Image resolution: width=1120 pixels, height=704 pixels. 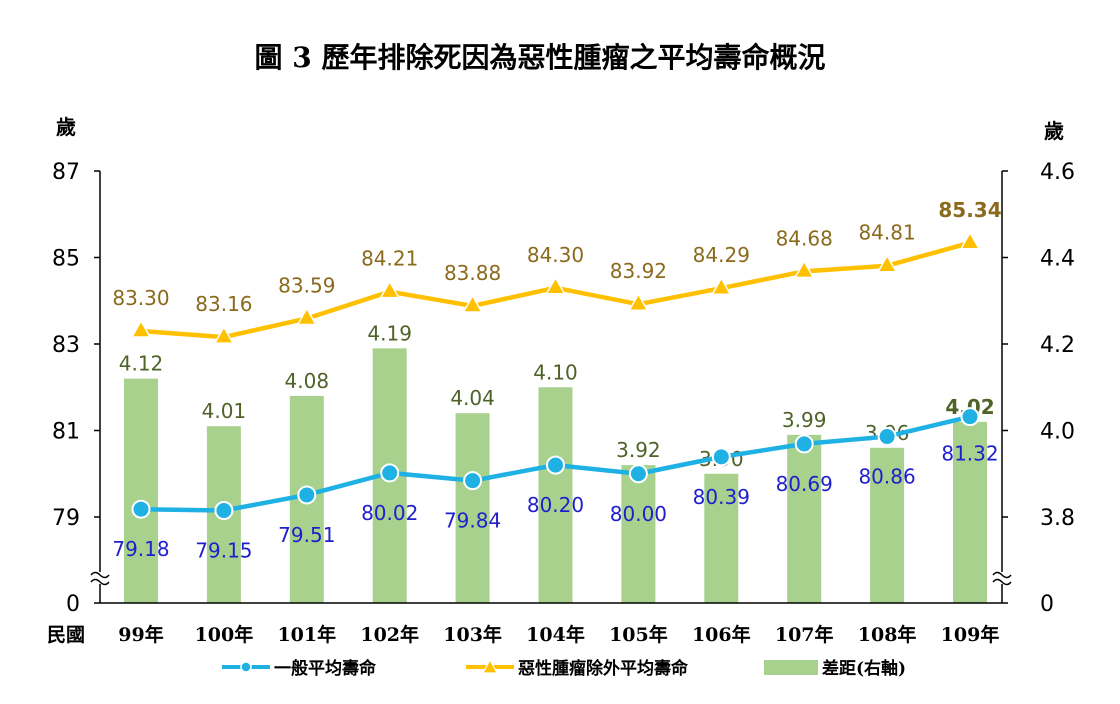 What do you see at coordinates (555, 505) in the screenshot?
I see `general-label: 80.20` at bounding box center [555, 505].